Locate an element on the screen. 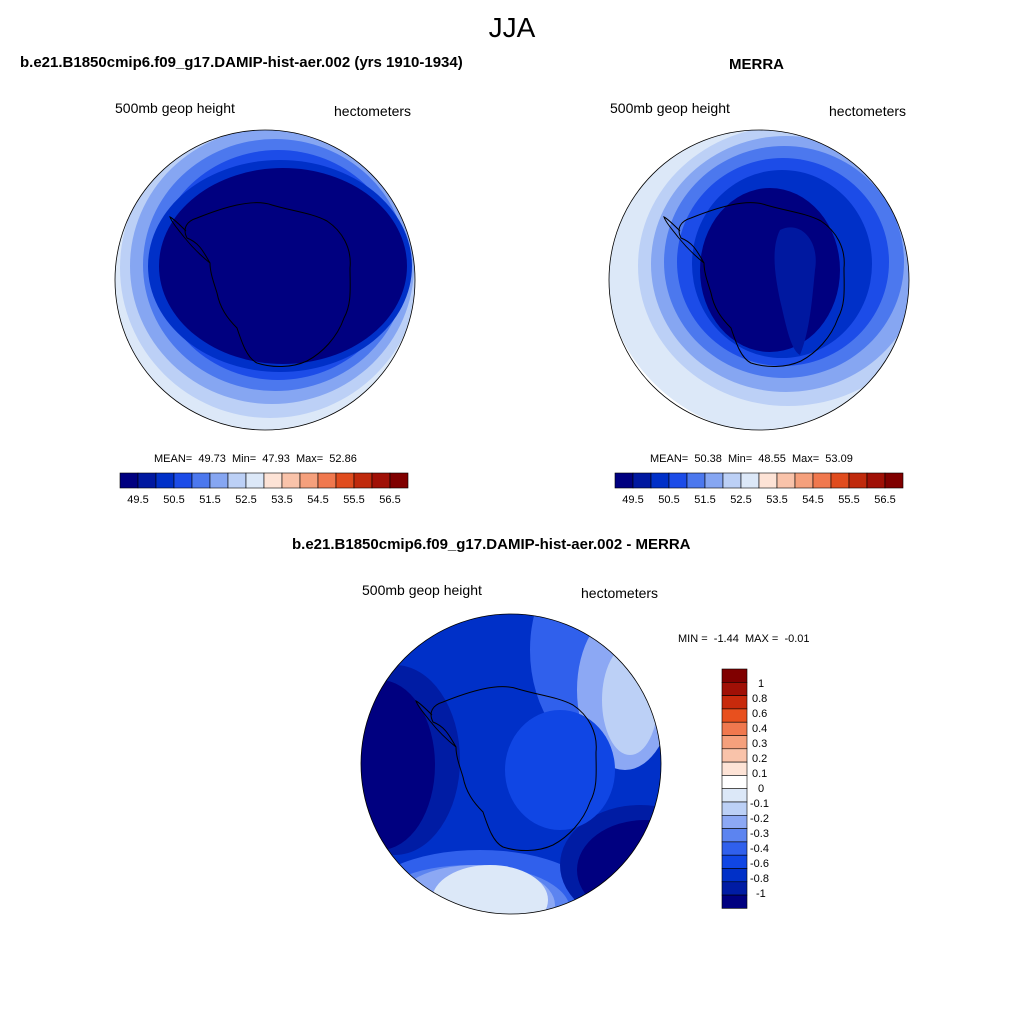 The width and height of the screenshot is (1024, 1024). obs-map is located at coordinates (759, 280).